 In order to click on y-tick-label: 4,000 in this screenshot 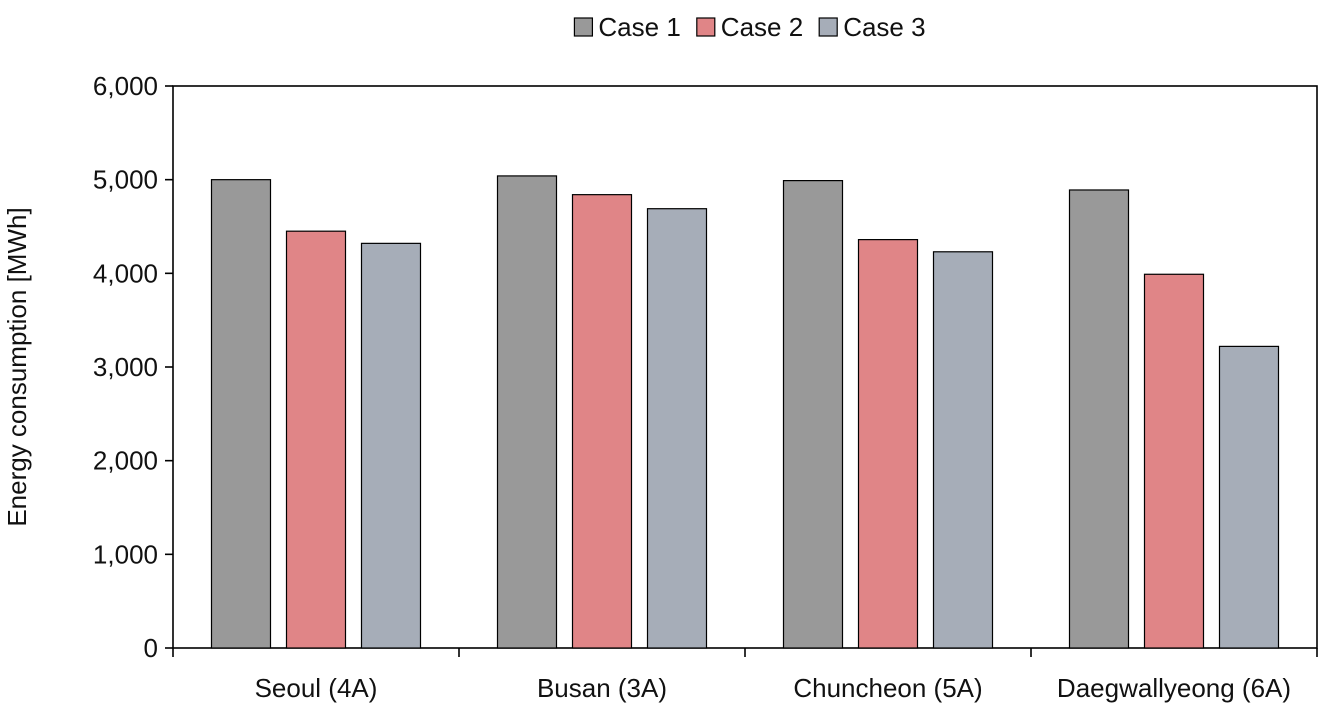, I will do `click(125, 273)`.